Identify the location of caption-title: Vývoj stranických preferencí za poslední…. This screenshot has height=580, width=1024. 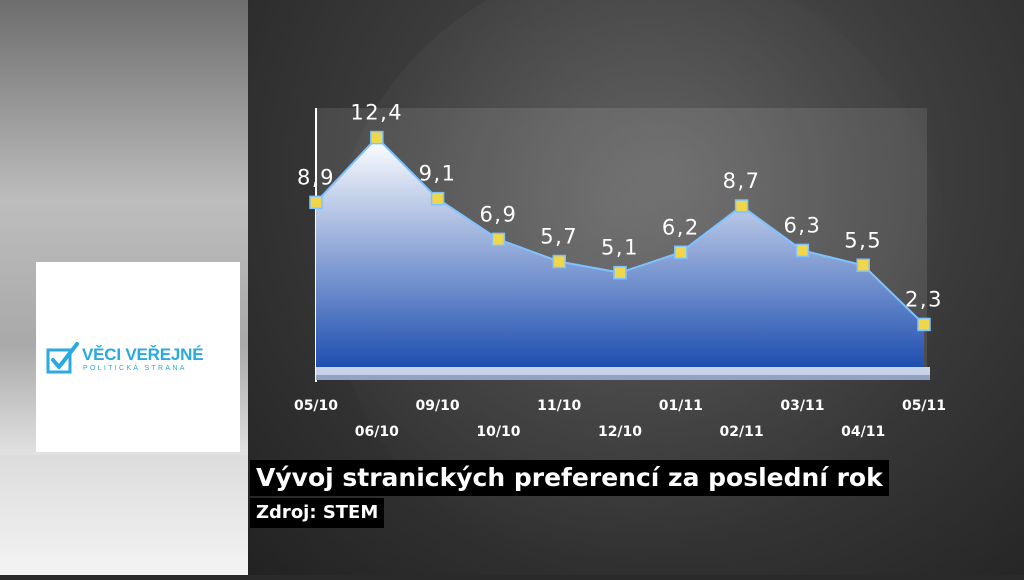
(569, 478).